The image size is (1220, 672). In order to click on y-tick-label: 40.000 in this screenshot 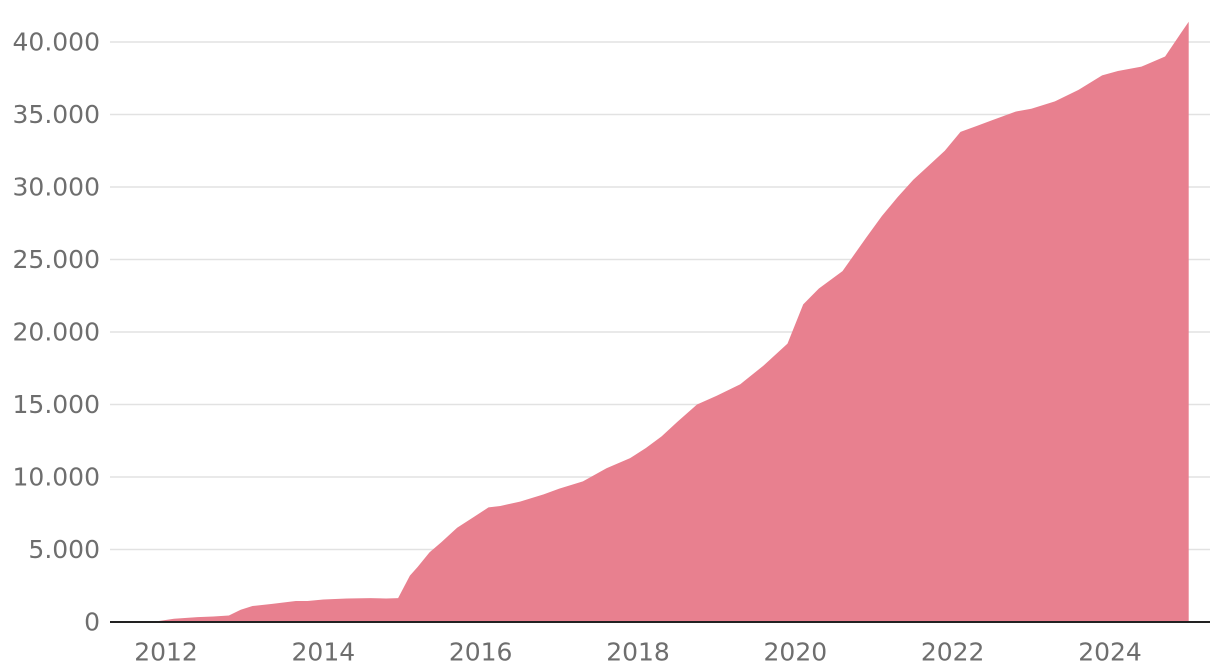, I will do `click(56, 42)`.